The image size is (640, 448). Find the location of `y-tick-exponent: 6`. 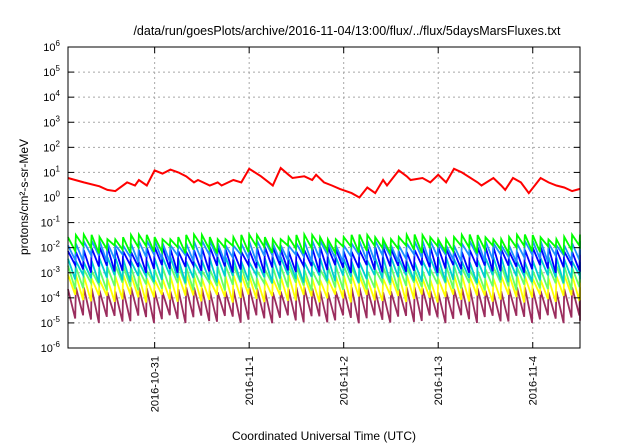

y-tick-exponent: 6 is located at coordinates (58, 43).